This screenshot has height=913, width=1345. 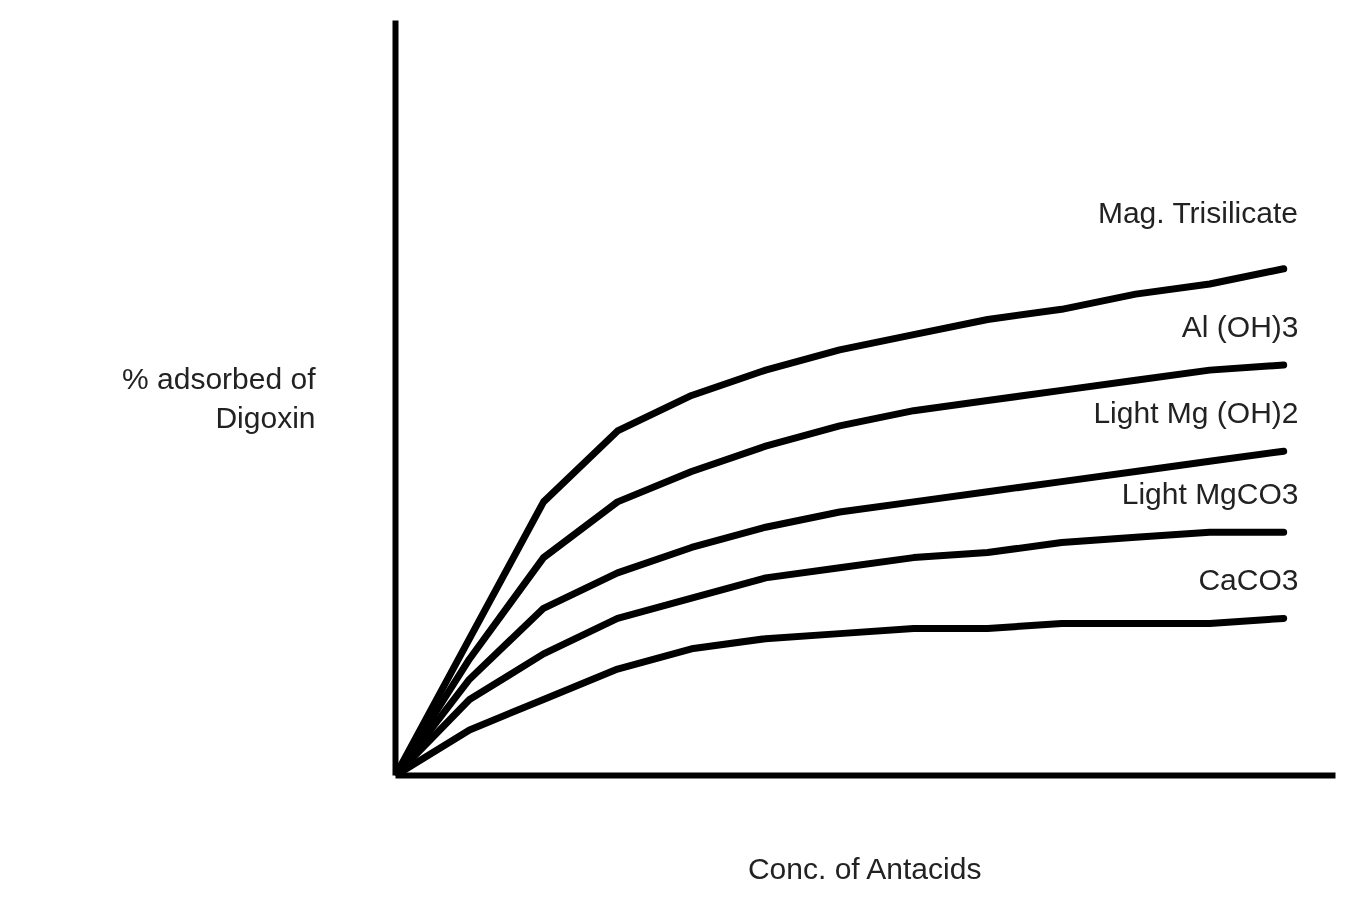 I want to click on series-label: Light Mg (OH)2, so click(x=1196, y=413).